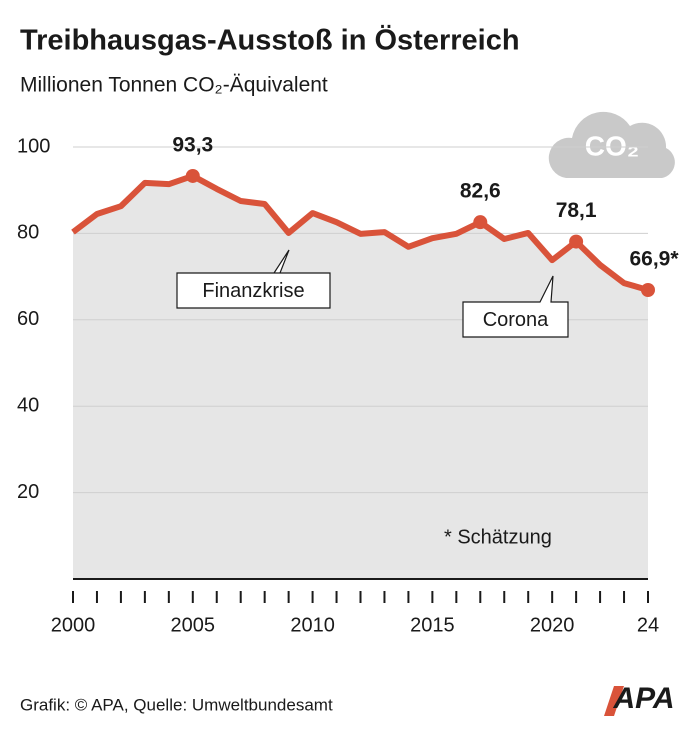 The width and height of the screenshot is (700, 736). What do you see at coordinates (360, 232) in the screenshot?
I see `line` at bounding box center [360, 232].